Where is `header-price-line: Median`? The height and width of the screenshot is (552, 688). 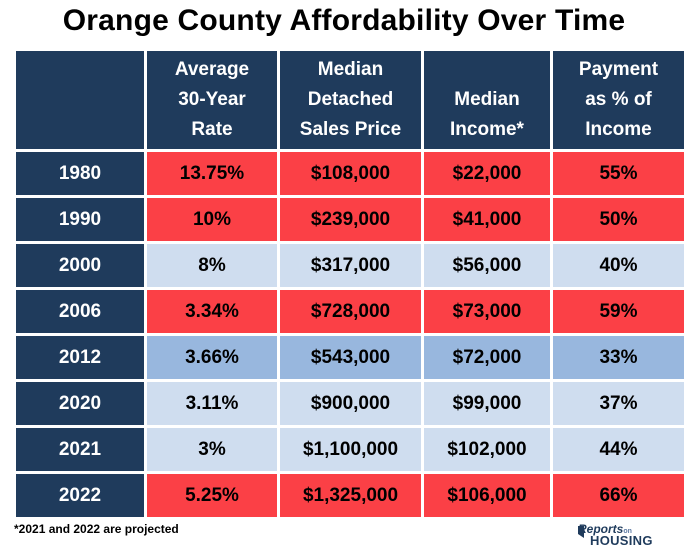 header-price-line: Median is located at coordinates (350, 69).